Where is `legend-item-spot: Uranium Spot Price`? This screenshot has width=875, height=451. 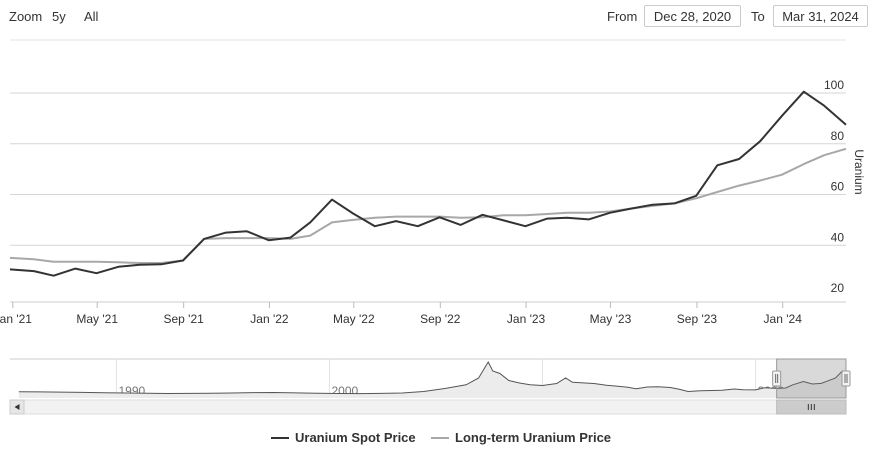
legend-item-spot: Uranium Spot Price is located at coordinates (343, 437).